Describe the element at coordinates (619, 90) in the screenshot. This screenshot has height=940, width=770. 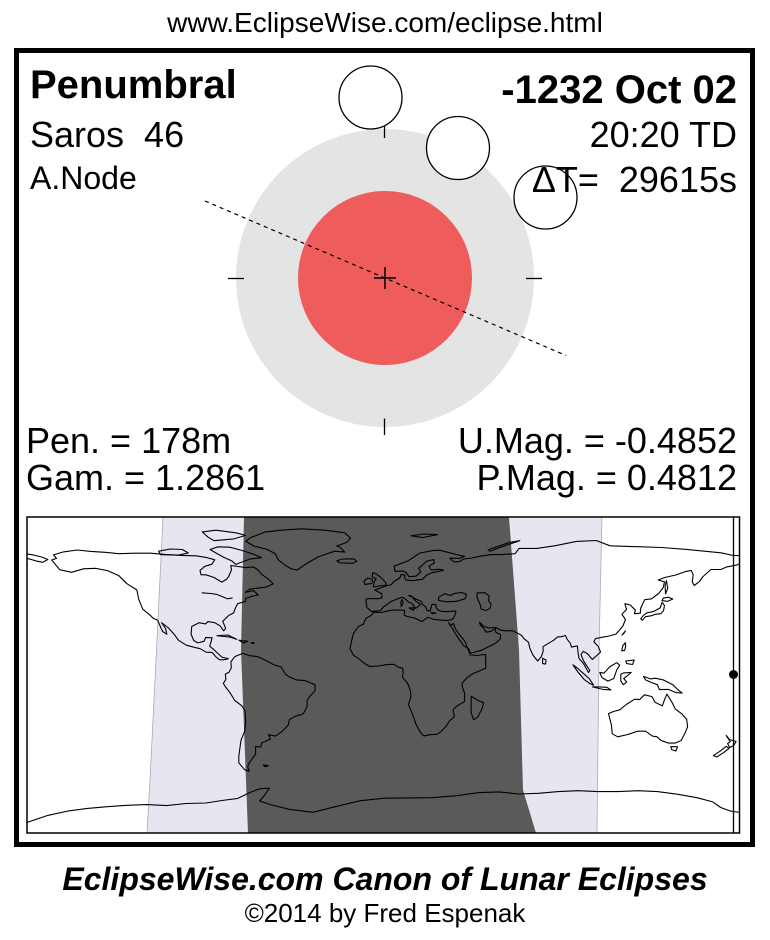
I see `eclipse-date-label: -1232 Oct 02` at that location.